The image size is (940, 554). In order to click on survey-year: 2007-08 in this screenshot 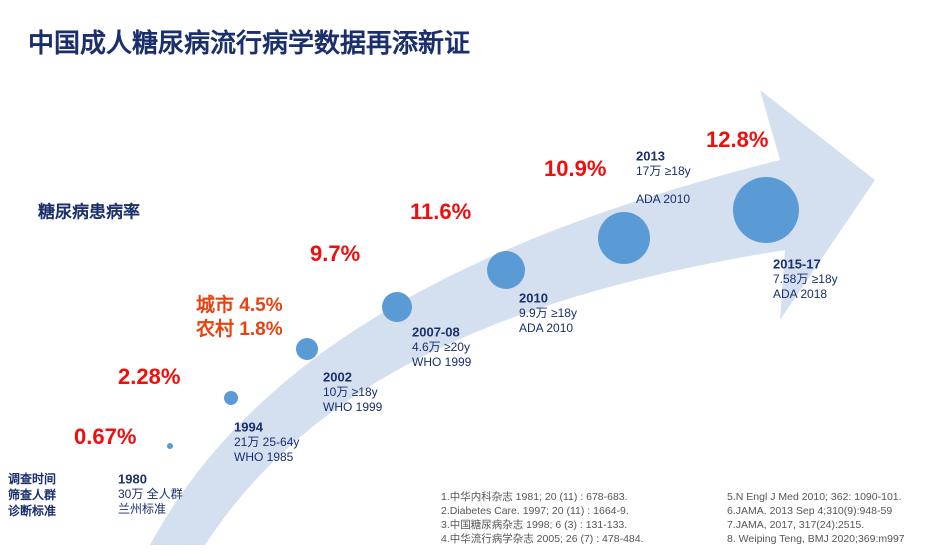, I will do `click(436, 331)`.